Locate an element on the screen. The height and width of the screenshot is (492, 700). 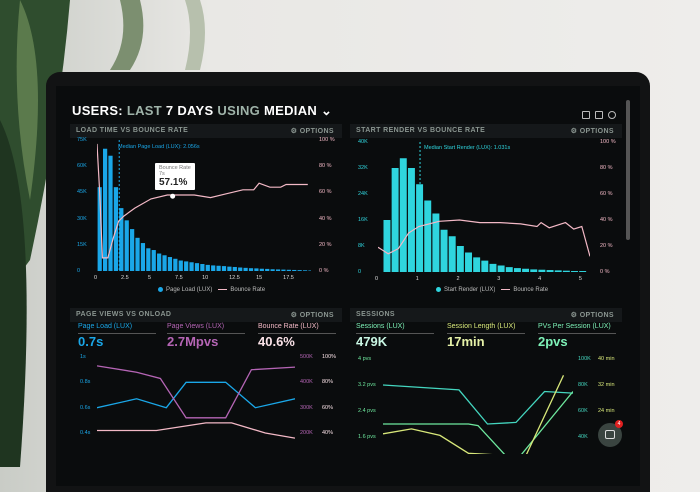
help-icon is located at coordinates (612, 115).